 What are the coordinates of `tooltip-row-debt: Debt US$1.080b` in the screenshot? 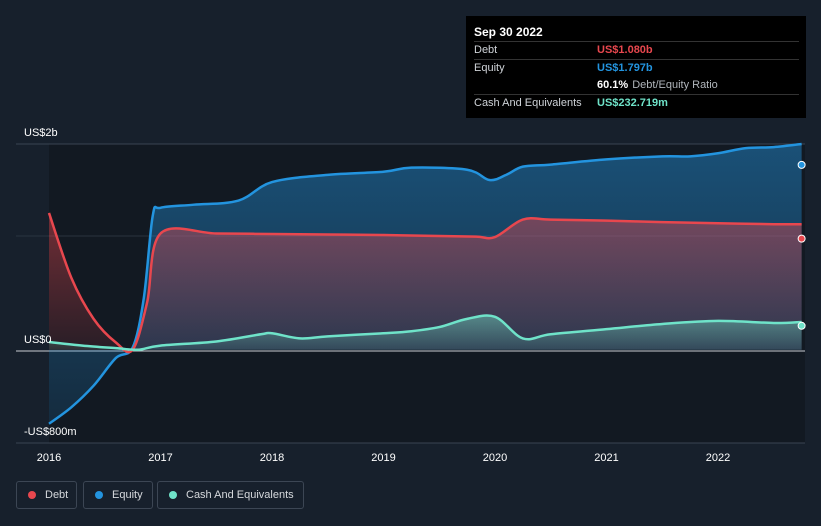 It's located at (636, 50).